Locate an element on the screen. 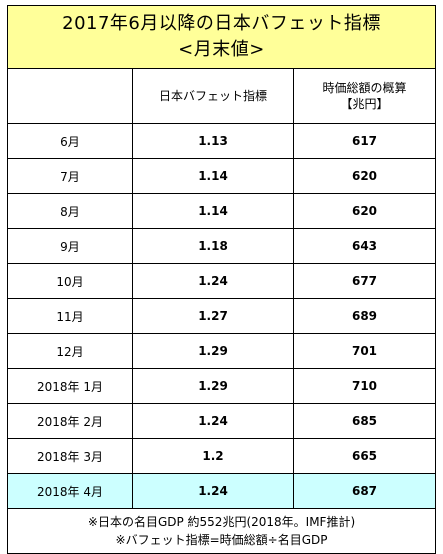 The height and width of the screenshot is (554, 443). buffett-indicator-cell: 1.18 is located at coordinates (213, 246).